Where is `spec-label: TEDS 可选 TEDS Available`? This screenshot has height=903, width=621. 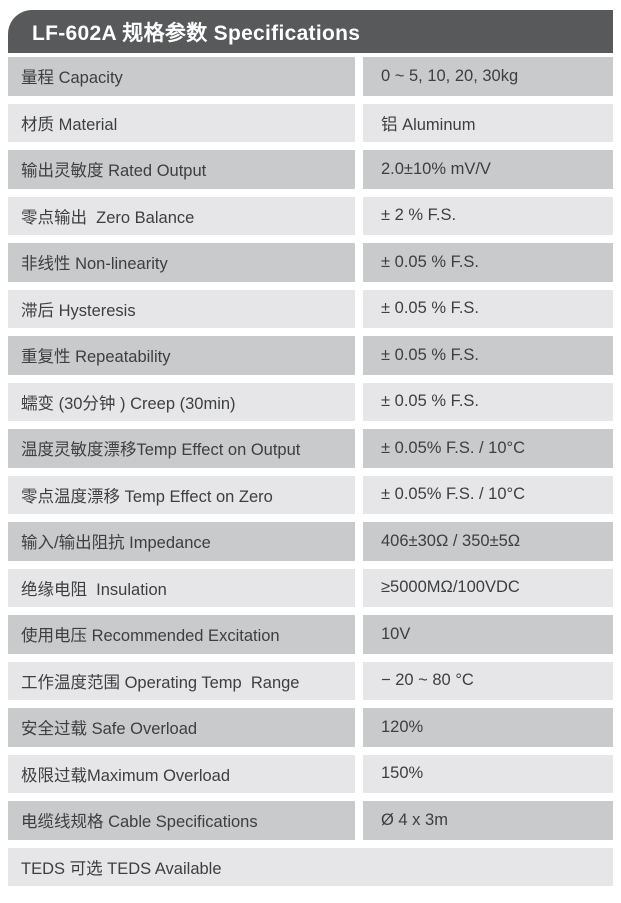 spec-label: TEDS 可选 TEDS Available is located at coordinates (310, 866).